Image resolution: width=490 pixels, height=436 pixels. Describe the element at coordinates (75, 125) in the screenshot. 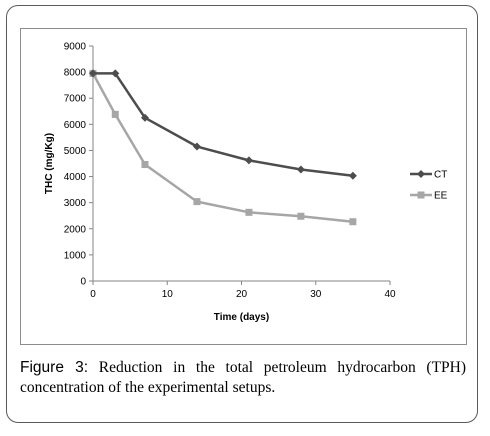

I see `y-tick-label: 6000` at that location.